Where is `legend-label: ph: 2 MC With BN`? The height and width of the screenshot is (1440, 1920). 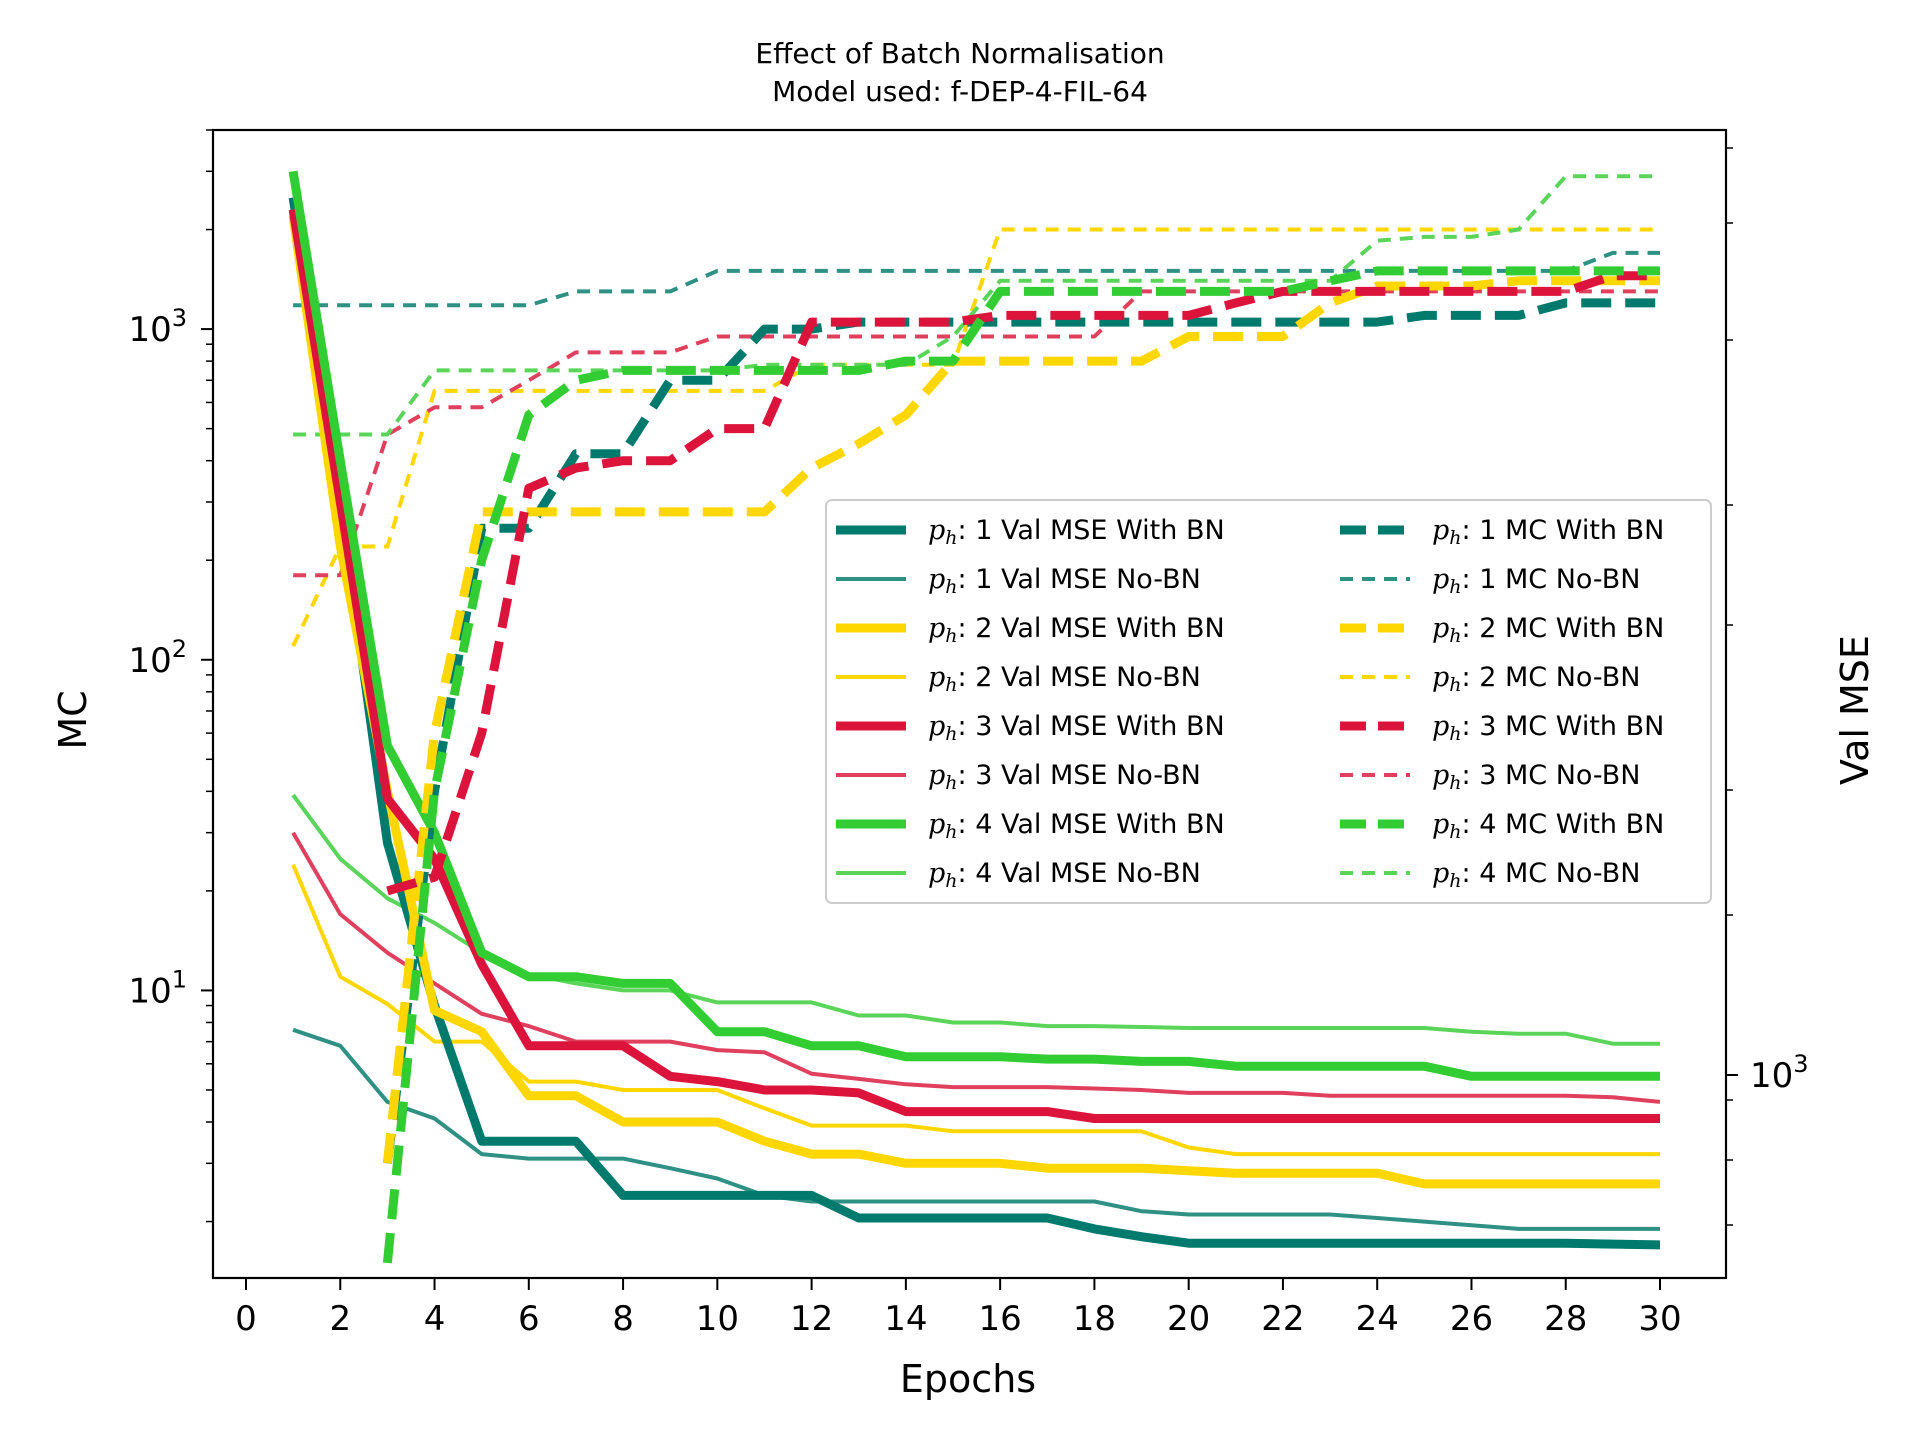
legend-label: ph: 2 MC With BN is located at coordinates (1548, 630).